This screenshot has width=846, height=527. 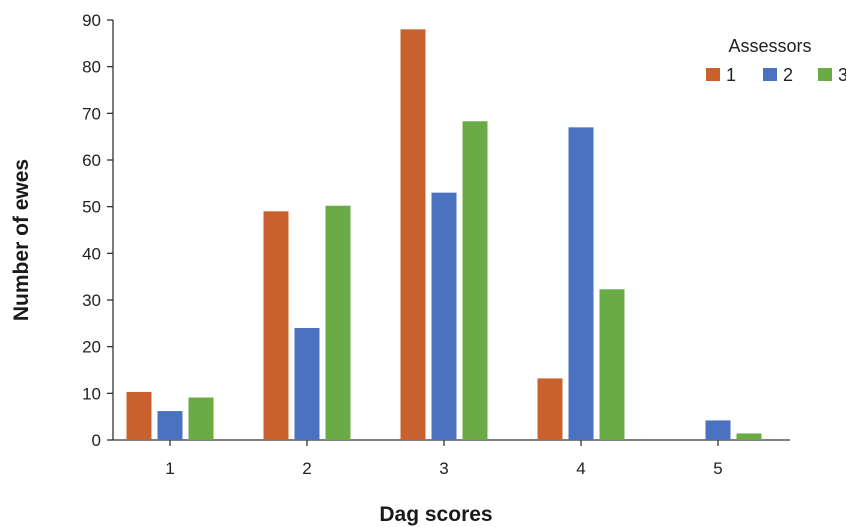 What do you see at coordinates (717, 468) in the screenshot?
I see `x-tick-label: 5` at bounding box center [717, 468].